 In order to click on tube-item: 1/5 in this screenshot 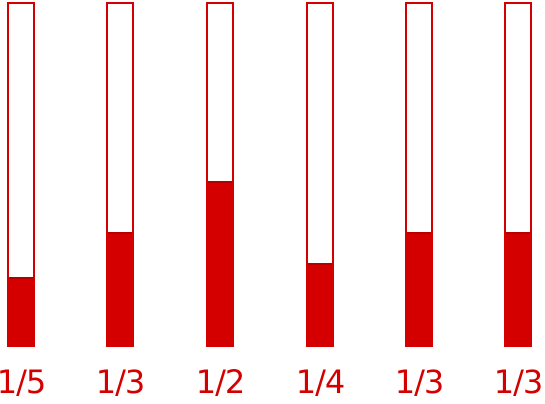, I will do `click(30, 202)`.